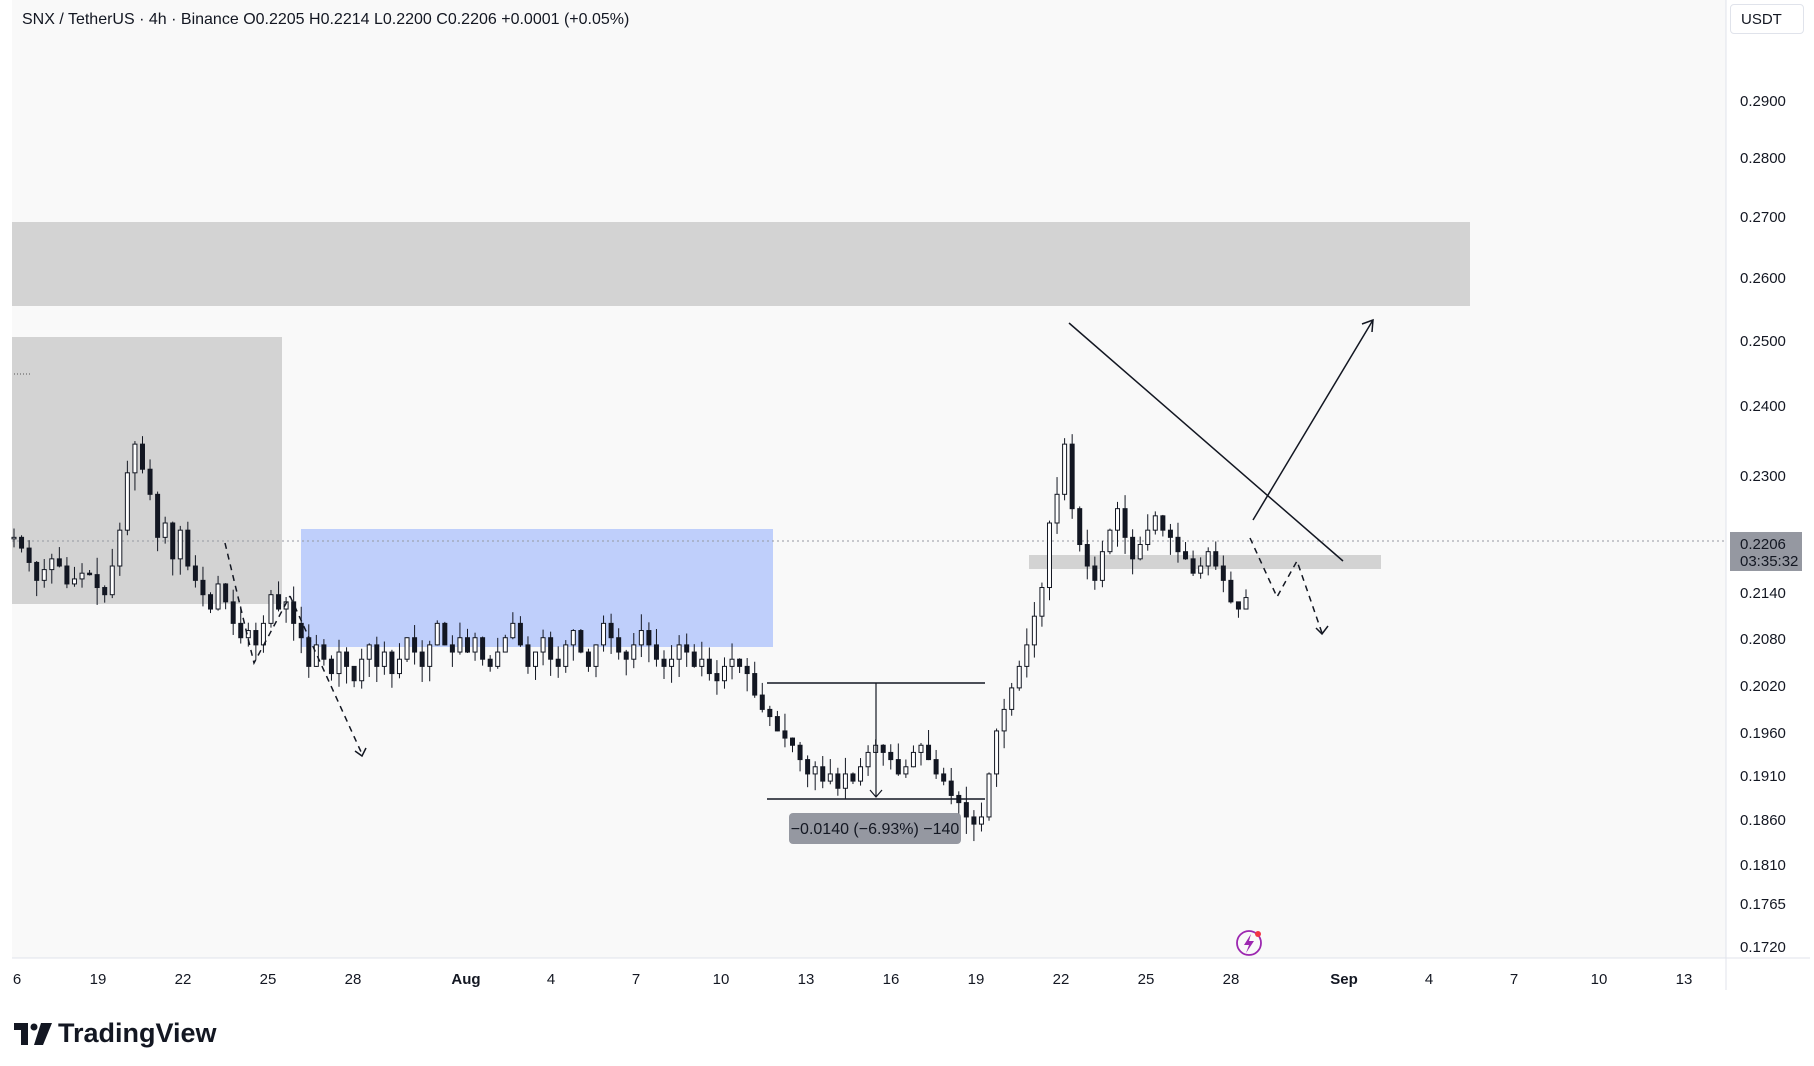  Describe the element at coordinates (875, 829) in the screenshot. I see `measure-label: −0.0140 (−6.93%) −140` at that location.